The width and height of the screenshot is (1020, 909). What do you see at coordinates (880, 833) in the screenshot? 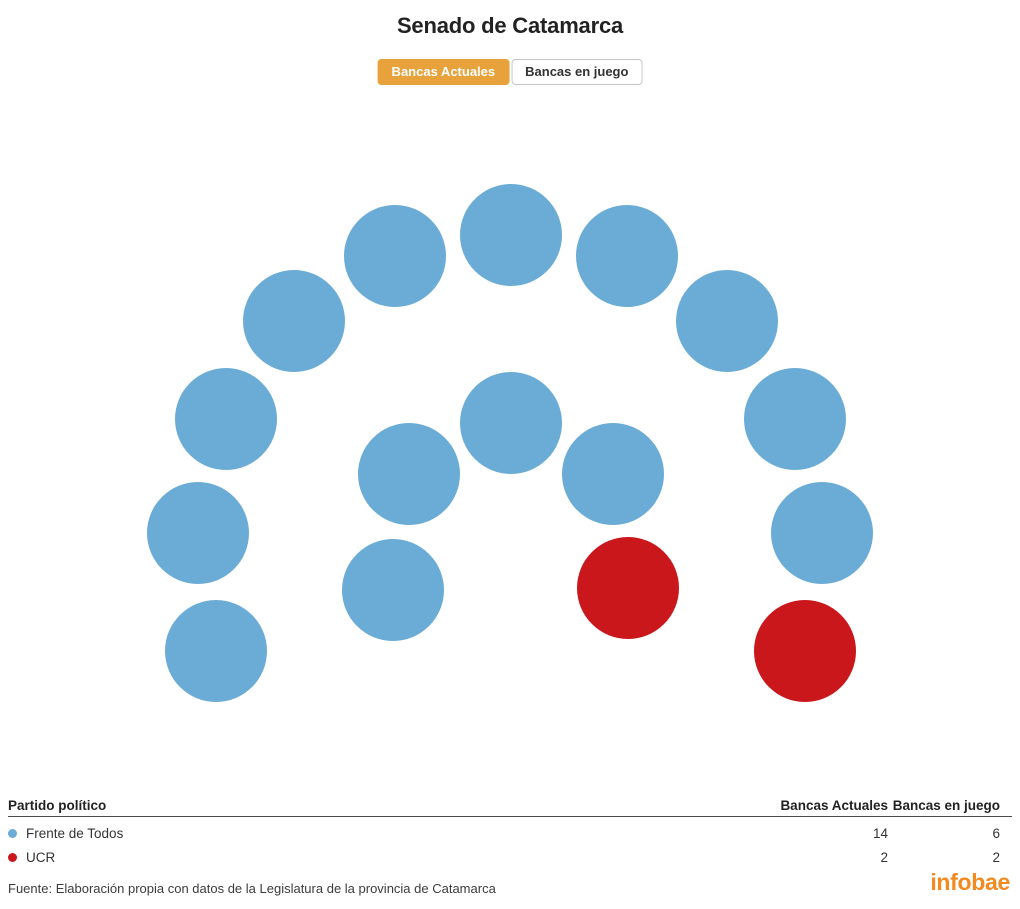
I see `bancas-actuales-value: 14` at bounding box center [880, 833].